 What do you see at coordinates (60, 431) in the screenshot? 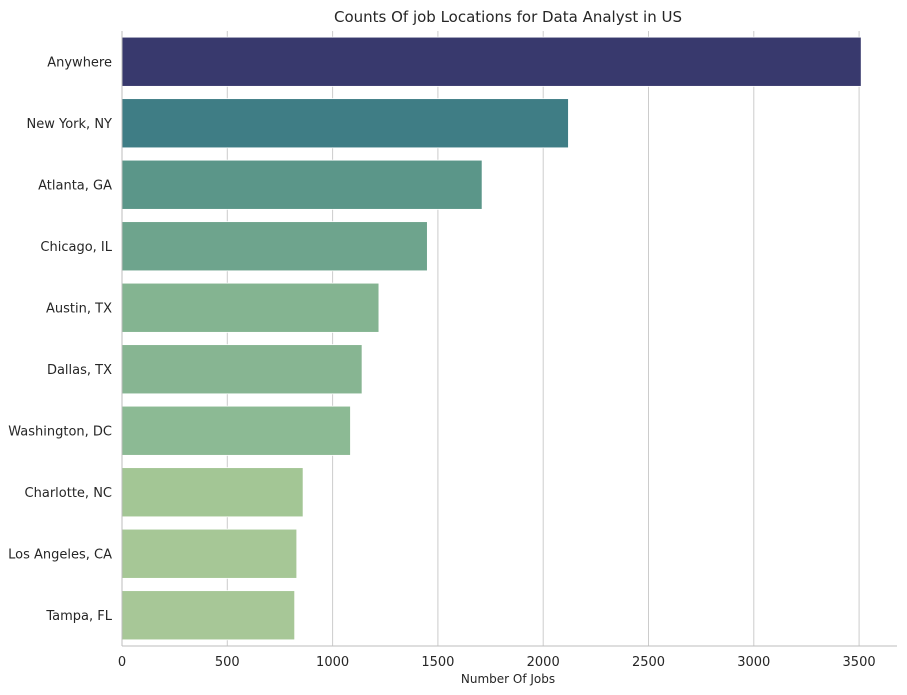
I see `y-tick-label: Washington, DC` at bounding box center [60, 431].